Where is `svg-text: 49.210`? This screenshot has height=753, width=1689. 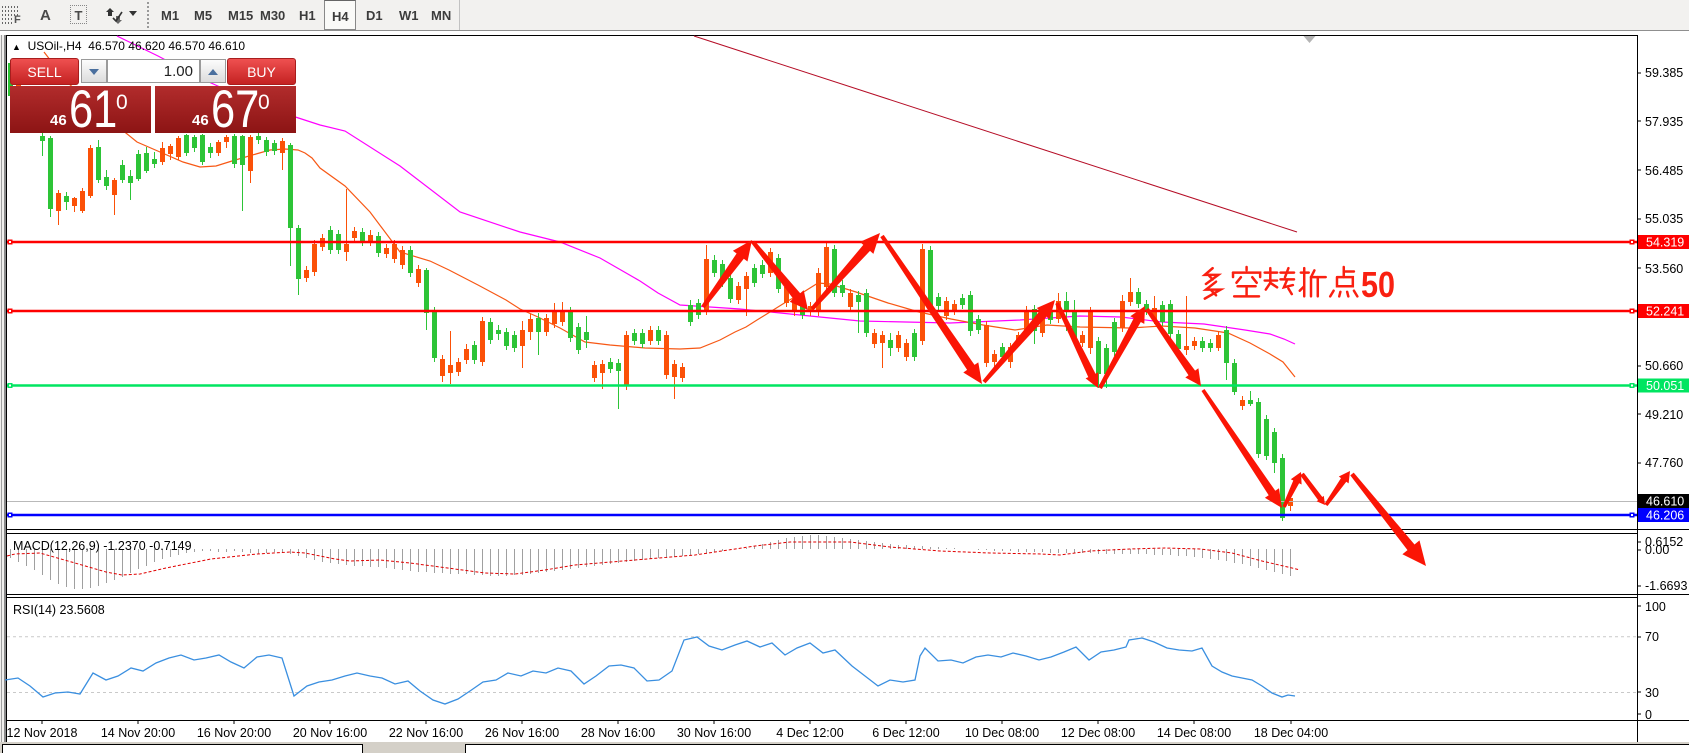 svg-text: 49.210 is located at coordinates (1664, 415).